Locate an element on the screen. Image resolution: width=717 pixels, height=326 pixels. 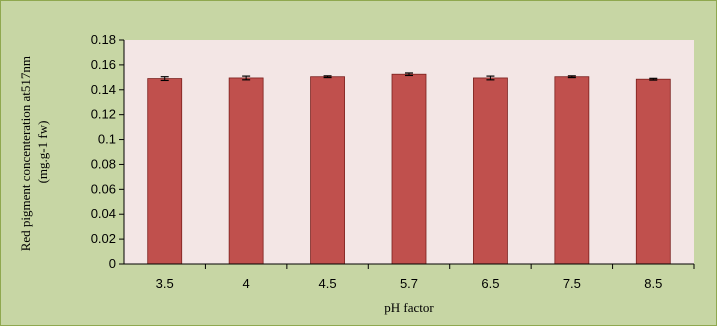
bar-8.5 is located at coordinates (653, 171).